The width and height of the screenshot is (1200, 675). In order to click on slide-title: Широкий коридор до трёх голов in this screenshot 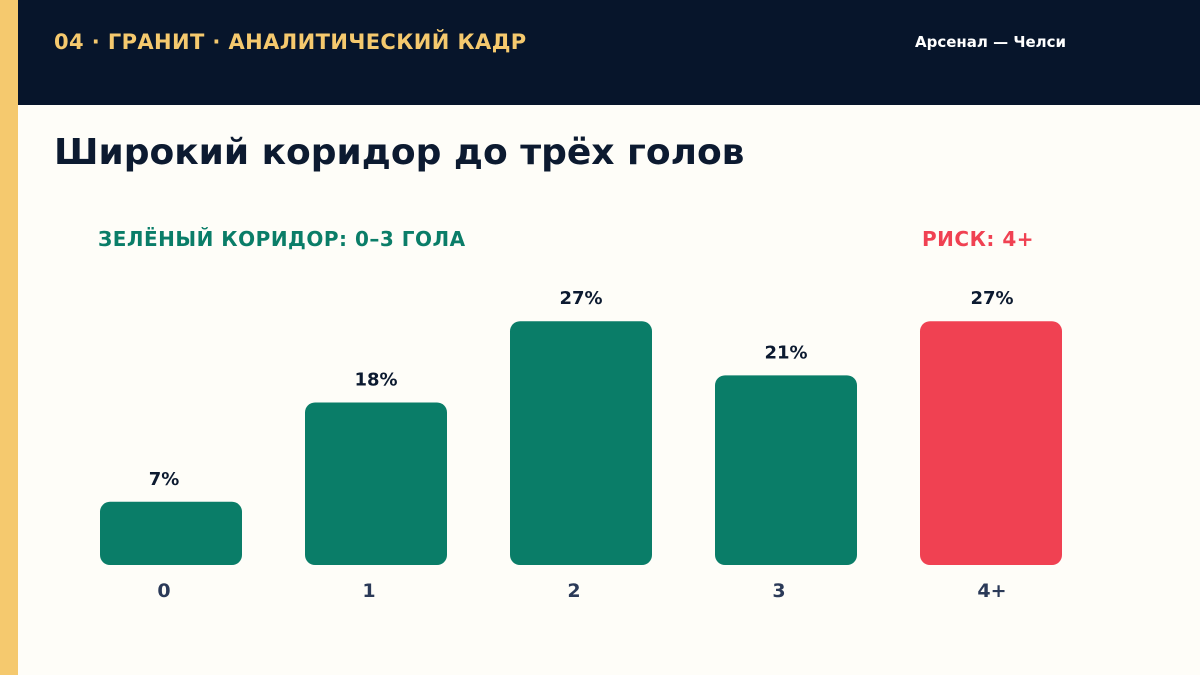, I will do `click(399, 152)`.